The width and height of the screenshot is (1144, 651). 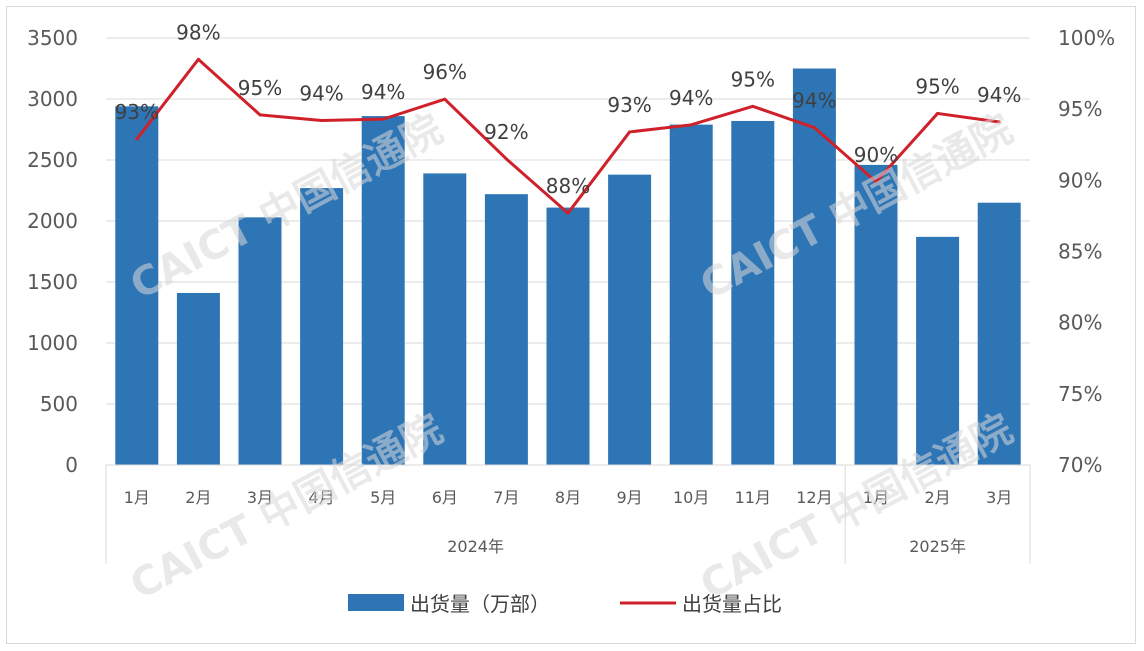 I want to click on right-tick-label: 100%, so click(x=1086, y=38).